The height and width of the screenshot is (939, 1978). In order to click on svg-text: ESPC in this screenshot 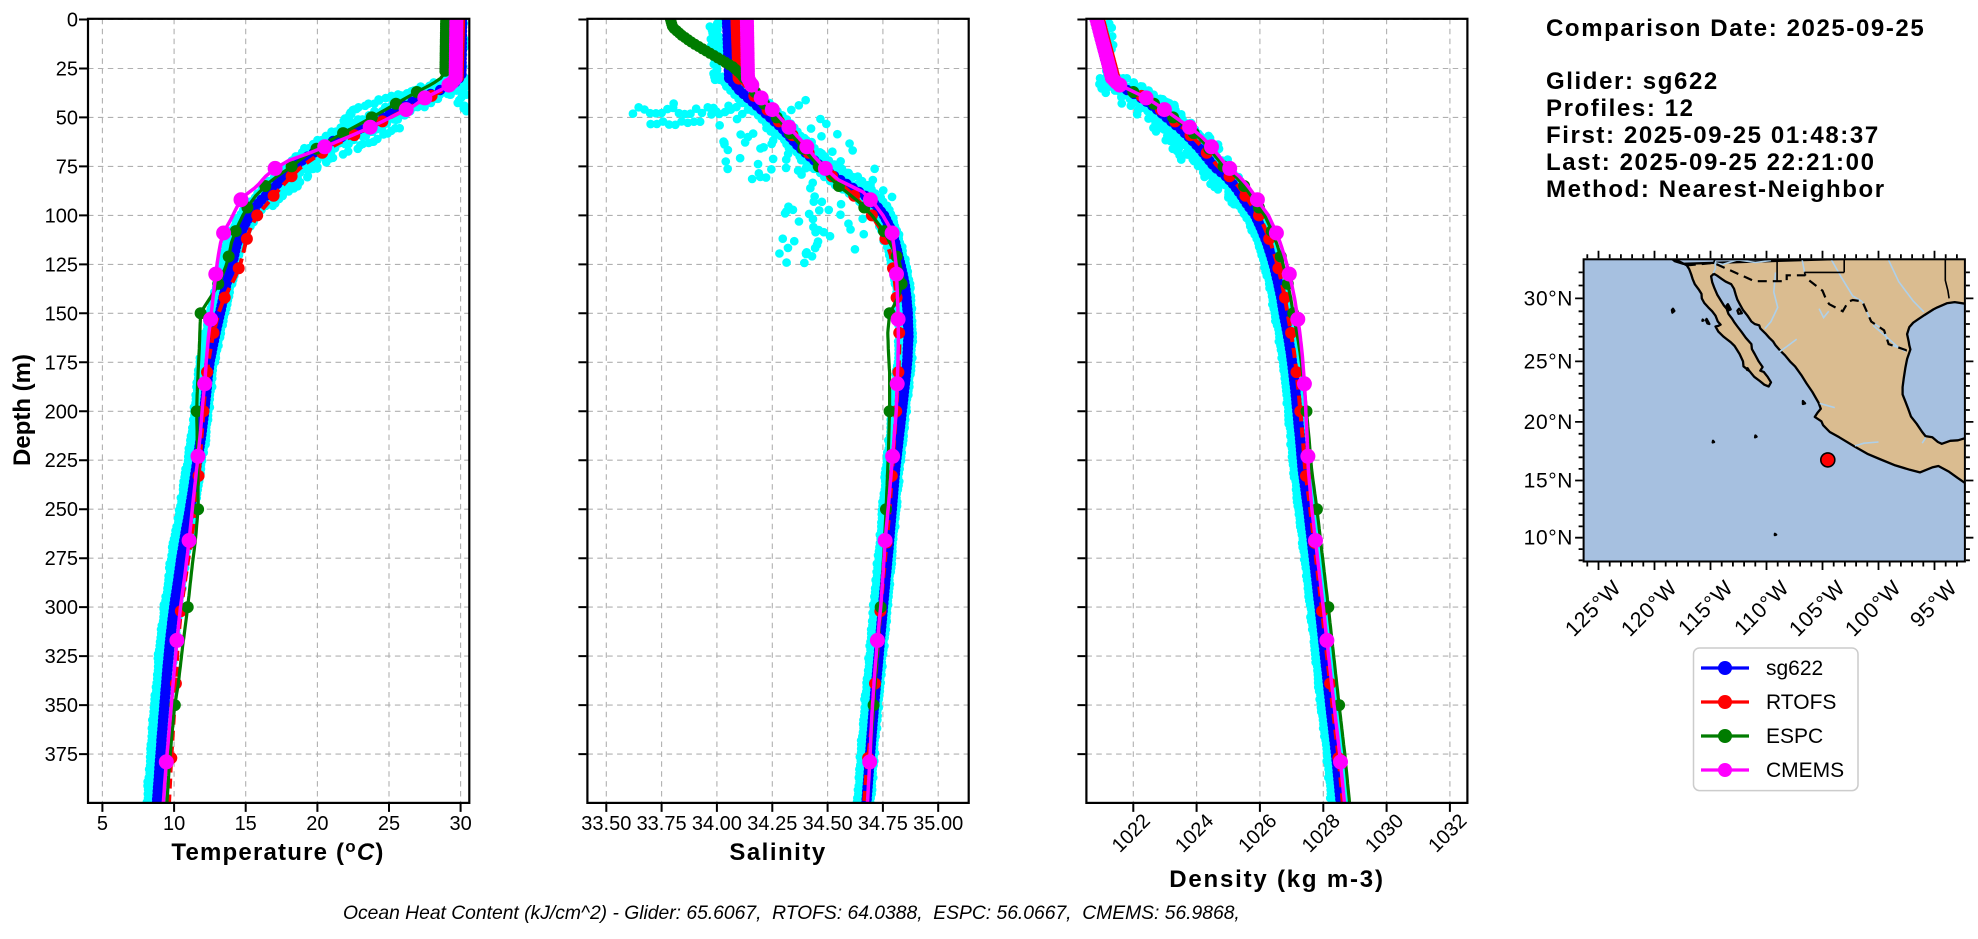, I will do `click(1794, 736)`.